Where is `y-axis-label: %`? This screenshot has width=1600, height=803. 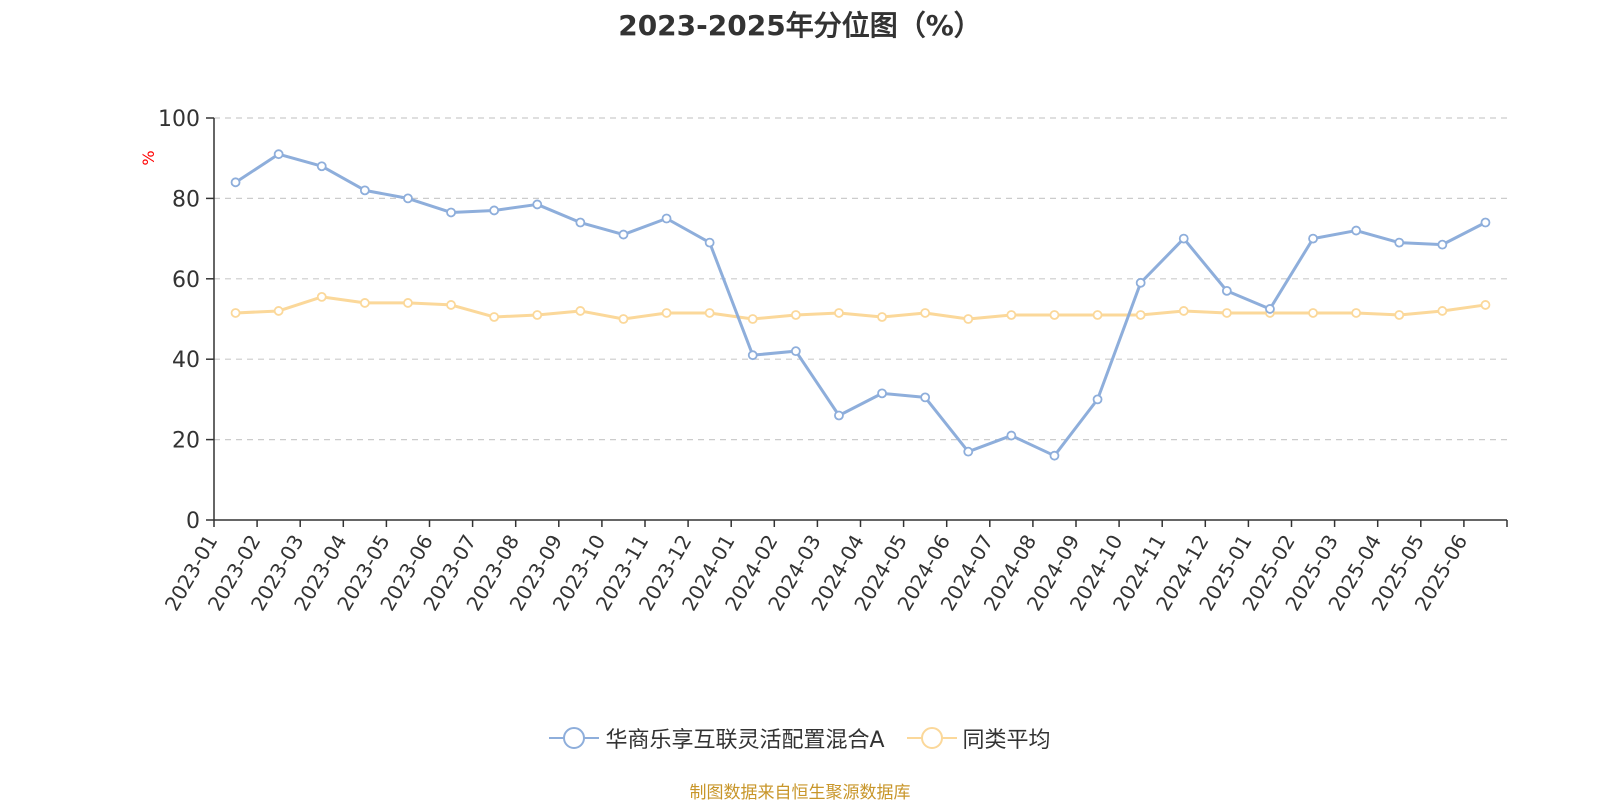
y-axis-label: % is located at coordinates (148, 157).